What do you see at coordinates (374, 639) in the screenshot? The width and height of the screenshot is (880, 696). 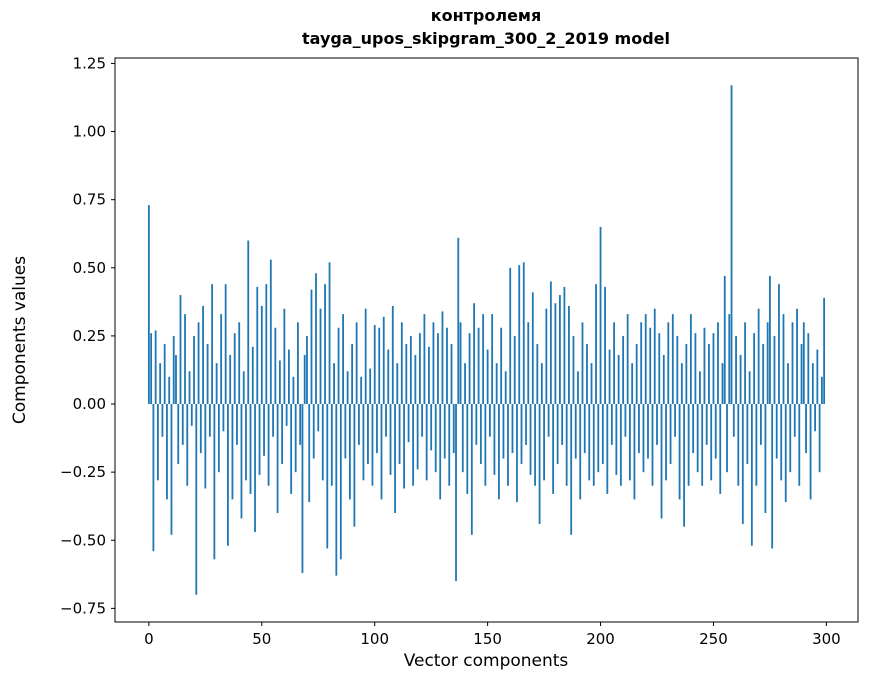 I see `x-tick-label: 100` at bounding box center [374, 639].